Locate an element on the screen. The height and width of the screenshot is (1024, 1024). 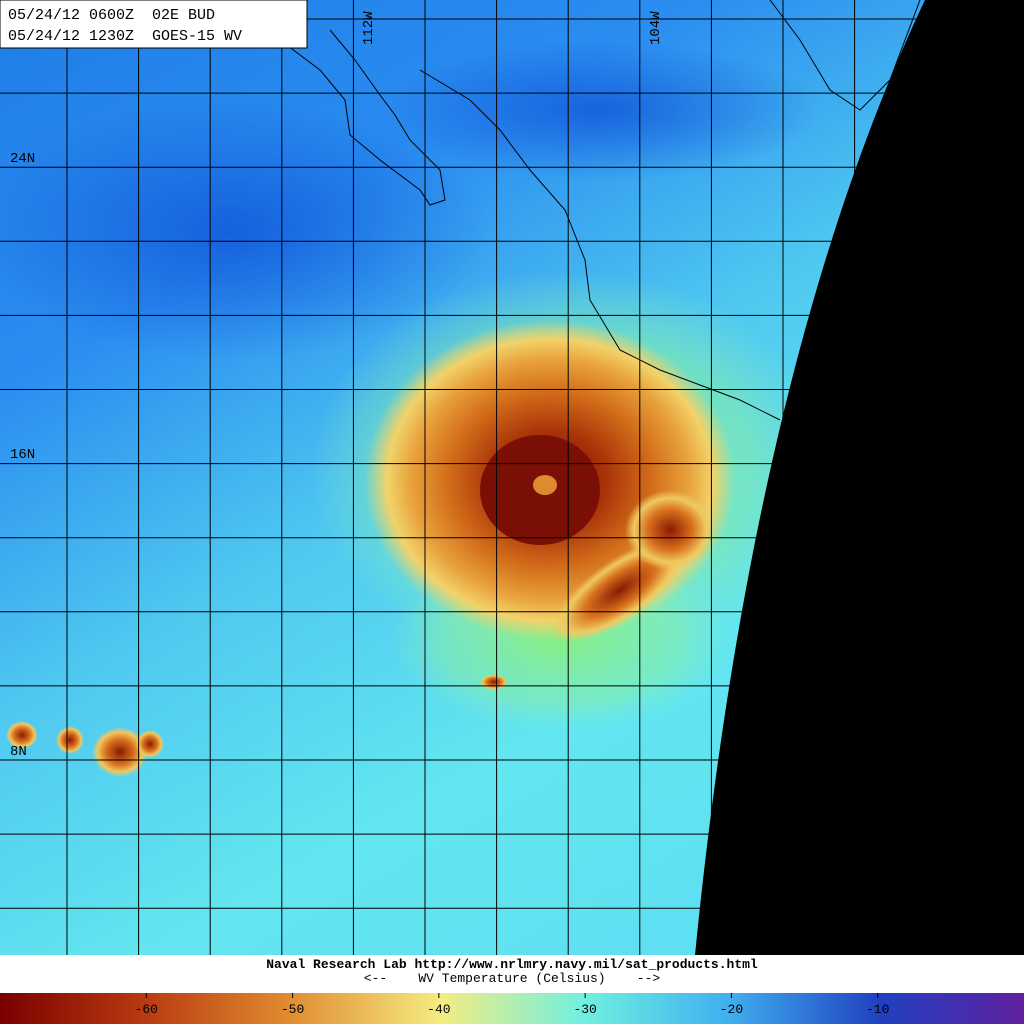
latitude-label: 24N is located at coordinates (22, 159).